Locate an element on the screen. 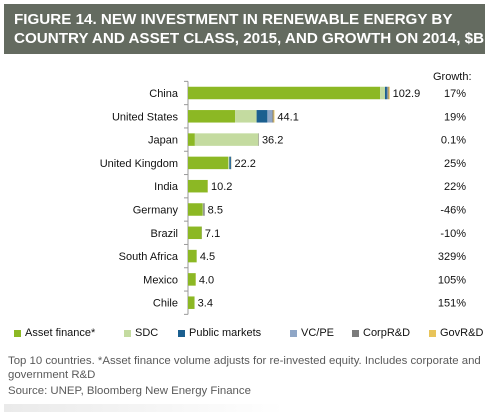  legend-item-public-markets: Public markets is located at coordinates (219, 333).